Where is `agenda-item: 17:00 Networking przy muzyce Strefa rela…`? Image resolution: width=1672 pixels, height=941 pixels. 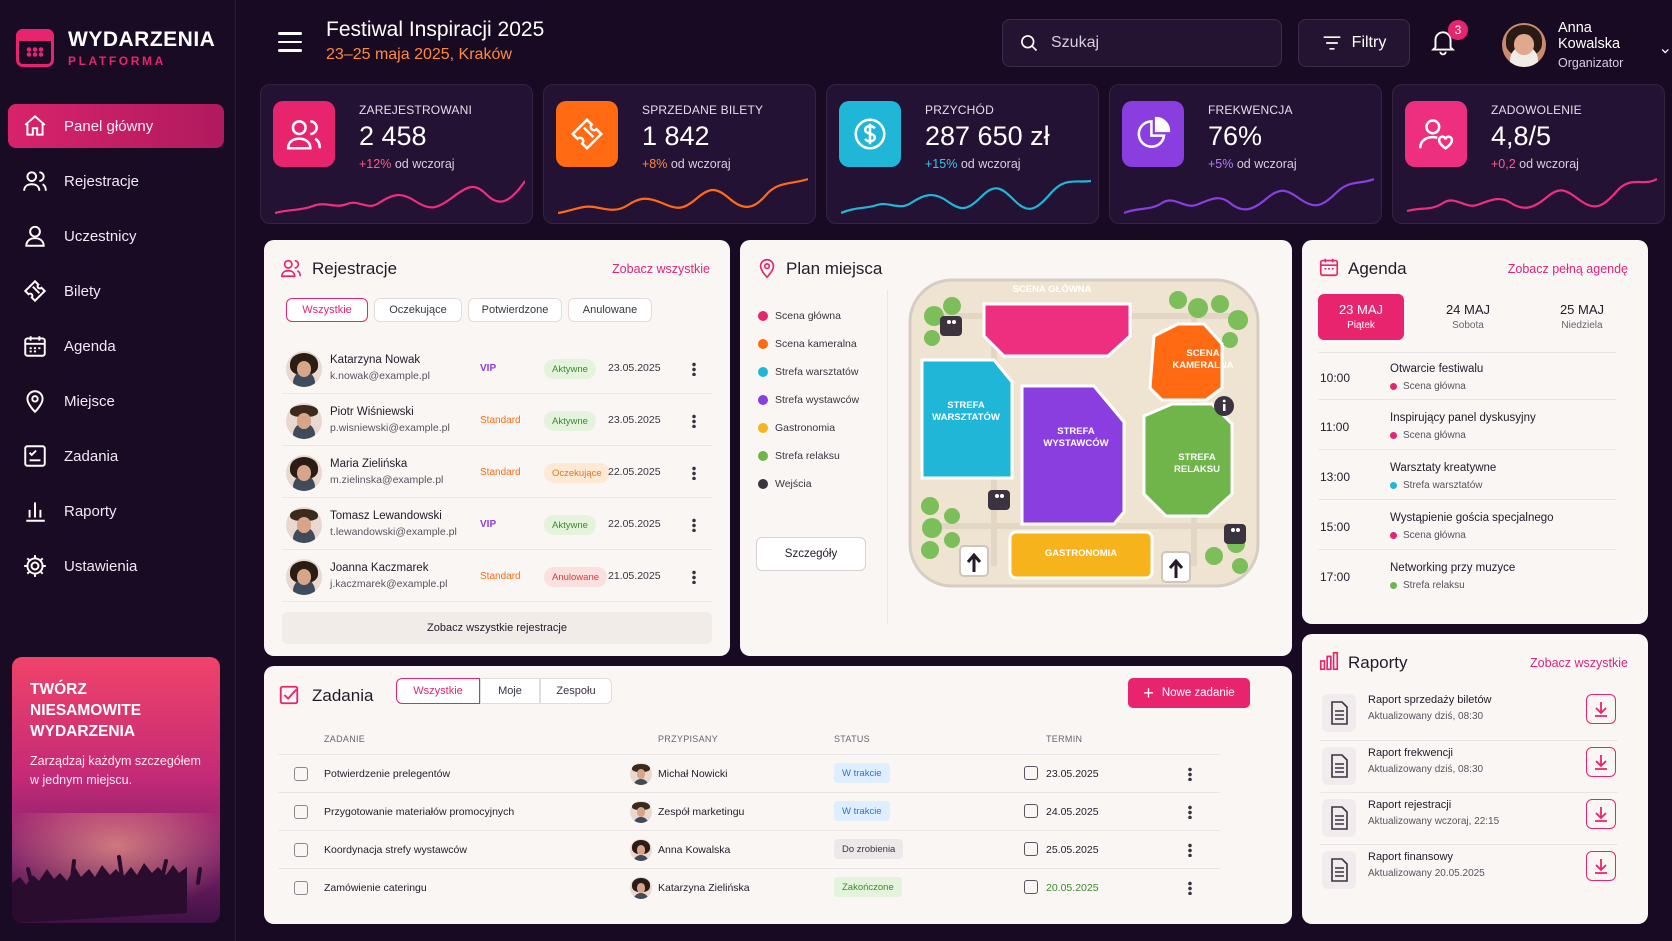
agenda-item: 17:00 Networking przy muzyce Strefa rela… is located at coordinates (1467, 576).